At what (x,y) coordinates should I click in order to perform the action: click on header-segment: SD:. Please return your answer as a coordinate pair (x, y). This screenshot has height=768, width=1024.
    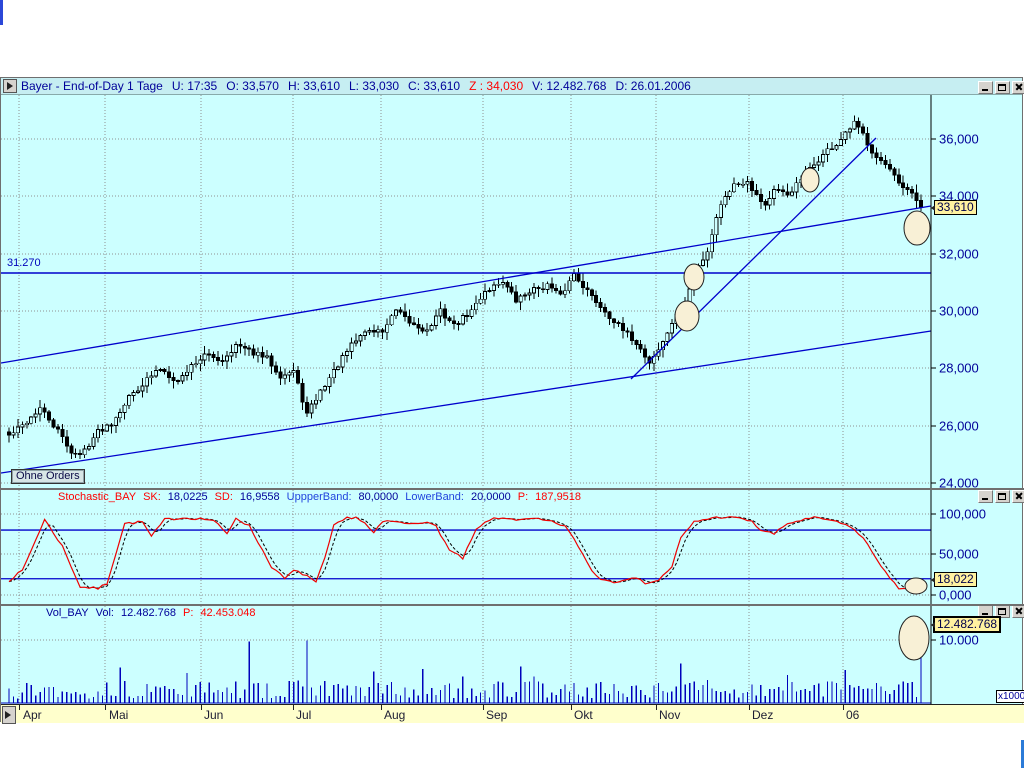
    Looking at the image, I should click on (223, 497).